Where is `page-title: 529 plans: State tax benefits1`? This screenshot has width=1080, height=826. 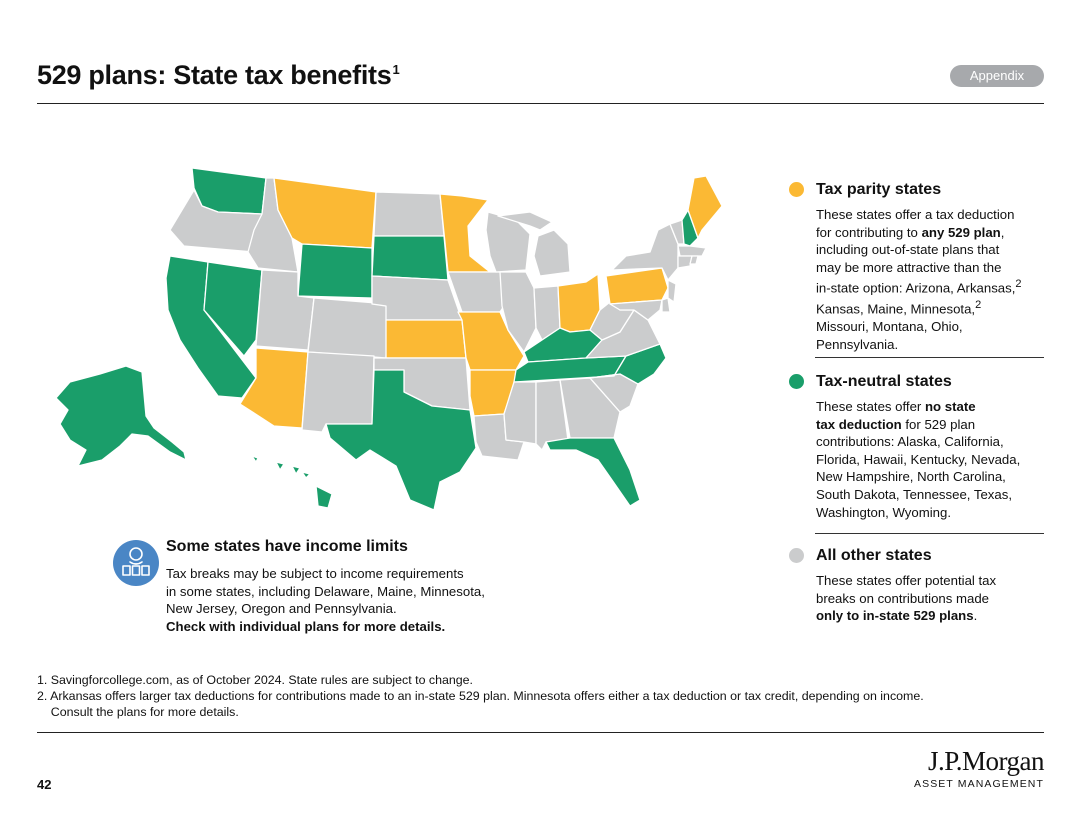
page-title: 529 plans: State tax benefits1 is located at coordinates (218, 75).